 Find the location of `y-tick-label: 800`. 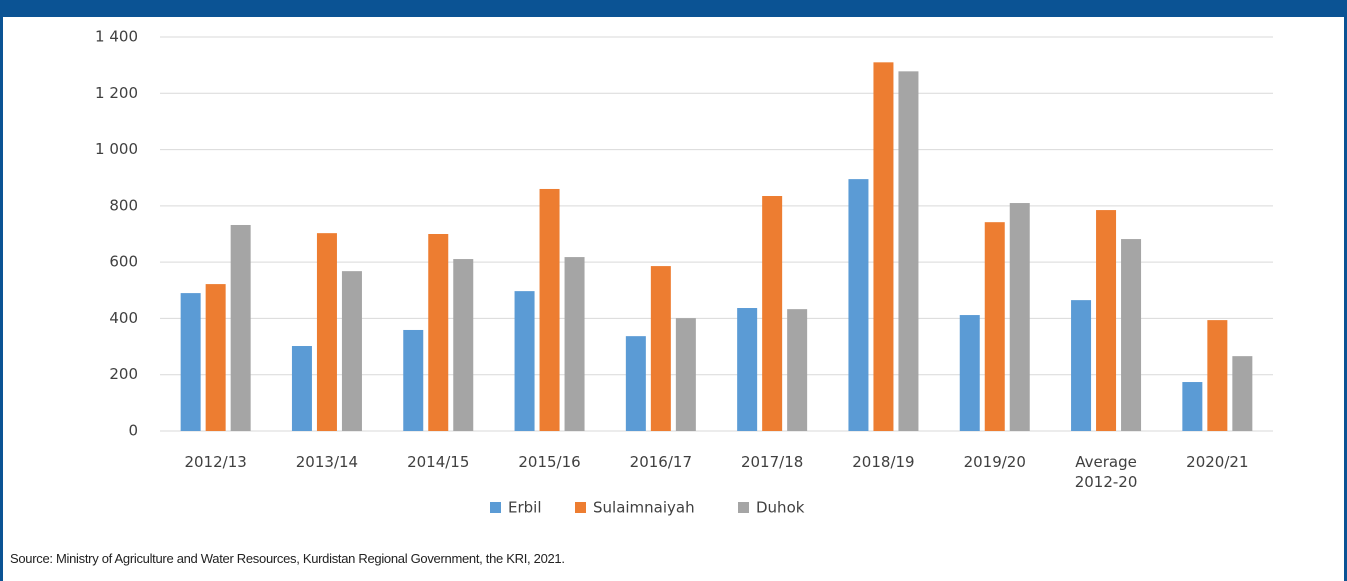

y-tick-label: 800 is located at coordinates (123, 205).